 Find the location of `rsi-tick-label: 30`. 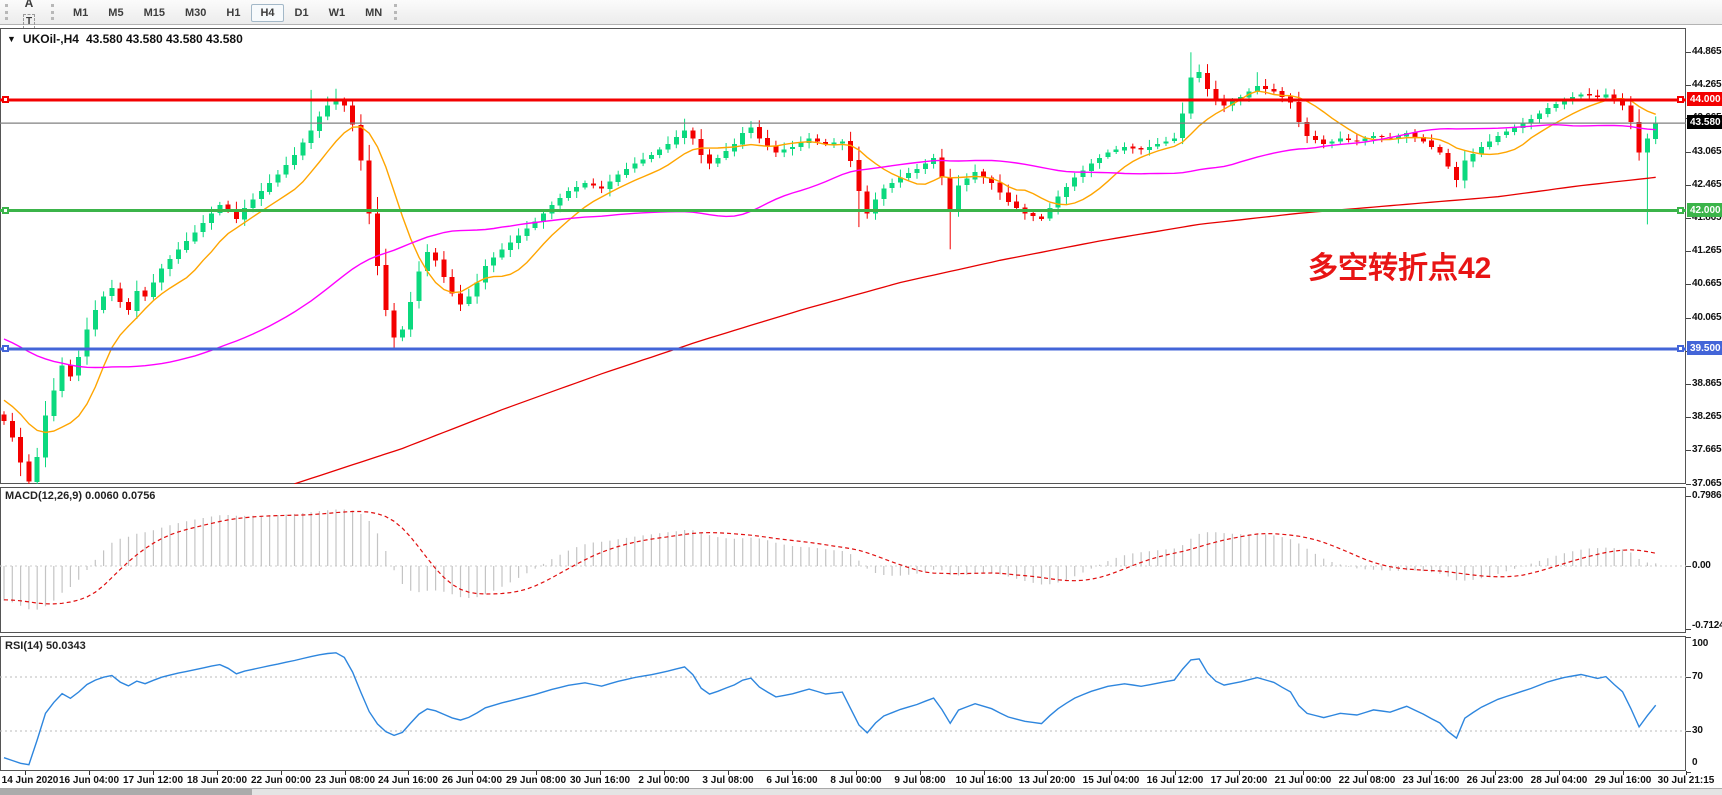

rsi-tick-label: 30 is located at coordinates (1697, 730).